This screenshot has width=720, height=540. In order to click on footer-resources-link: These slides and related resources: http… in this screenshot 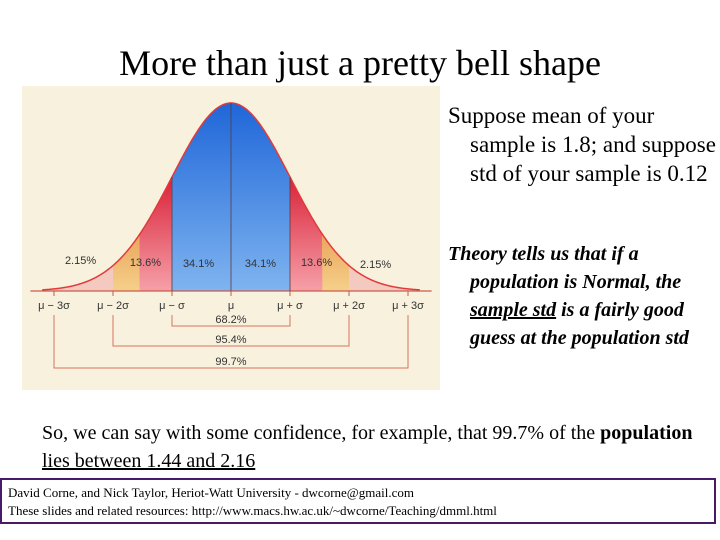, I will do `click(252, 510)`.